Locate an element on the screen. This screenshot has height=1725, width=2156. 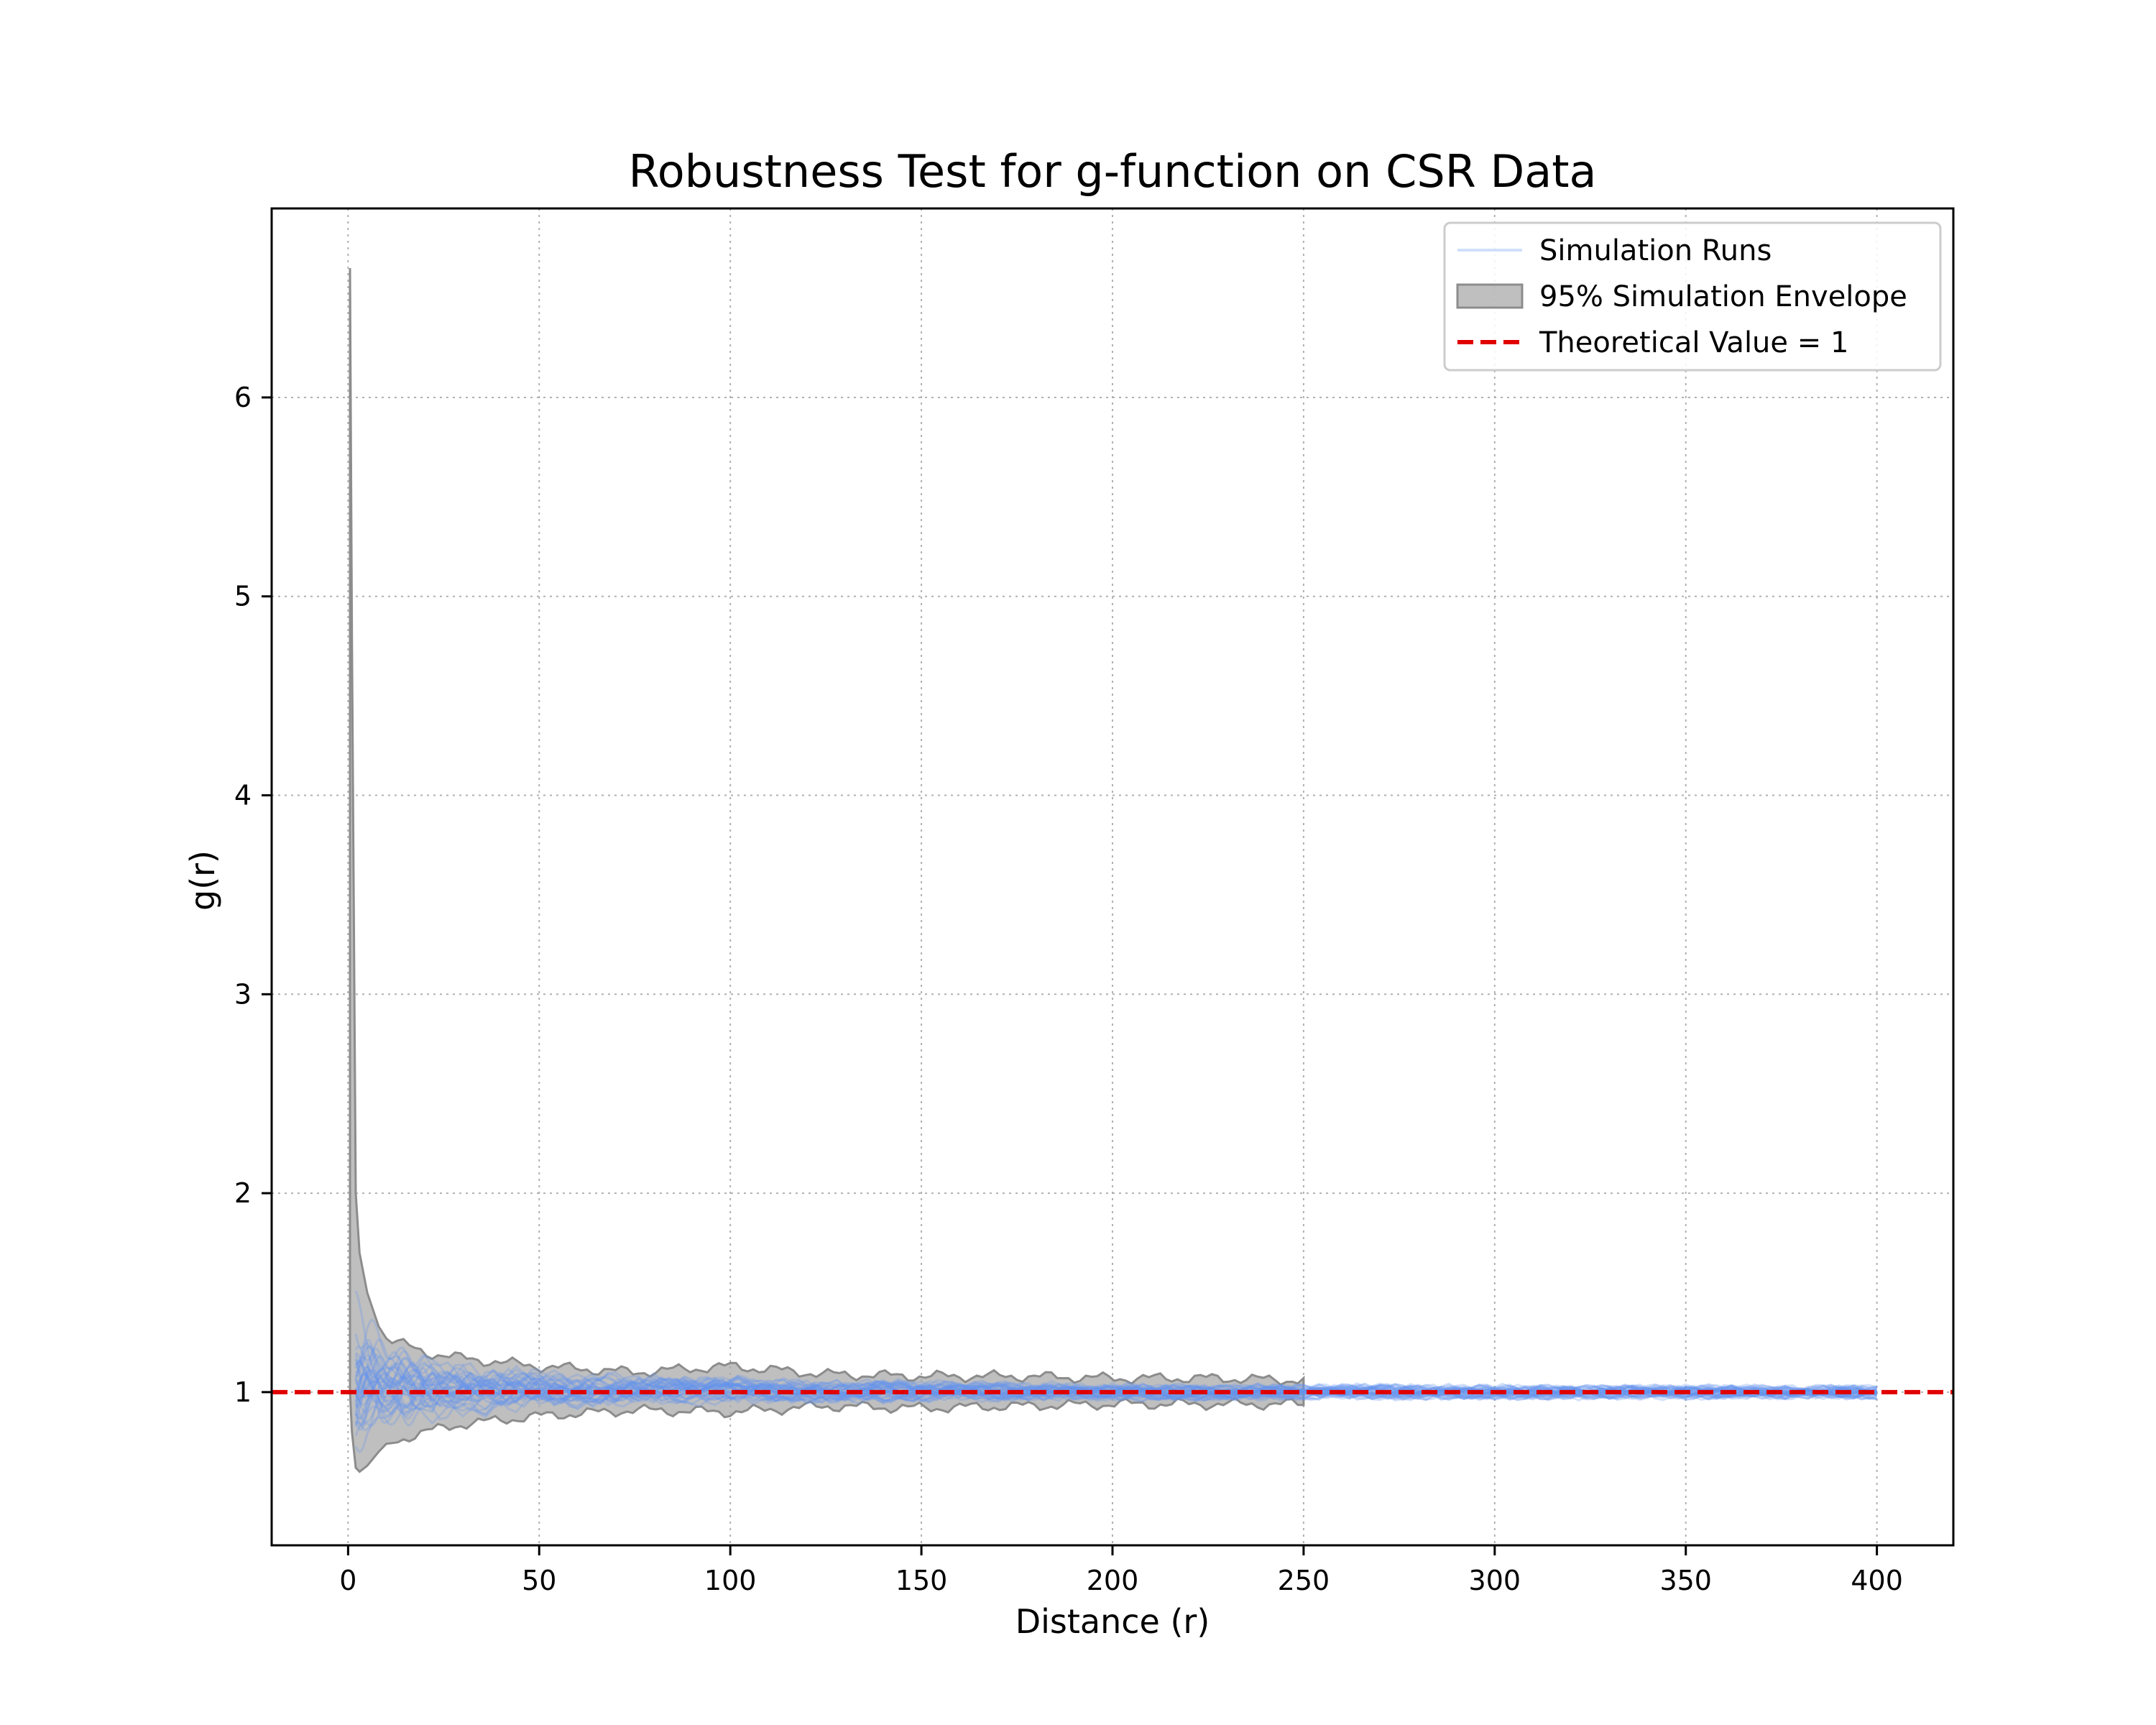
legend-label: Simulation Runs is located at coordinates (1655, 250).